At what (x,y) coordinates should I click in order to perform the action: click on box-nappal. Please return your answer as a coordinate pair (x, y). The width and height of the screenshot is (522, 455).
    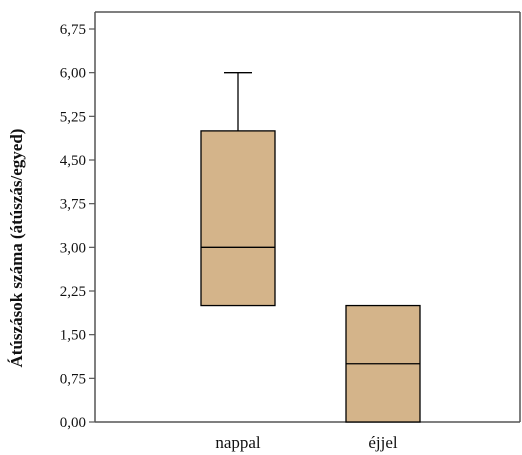
    Looking at the image, I should click on (238, 189).